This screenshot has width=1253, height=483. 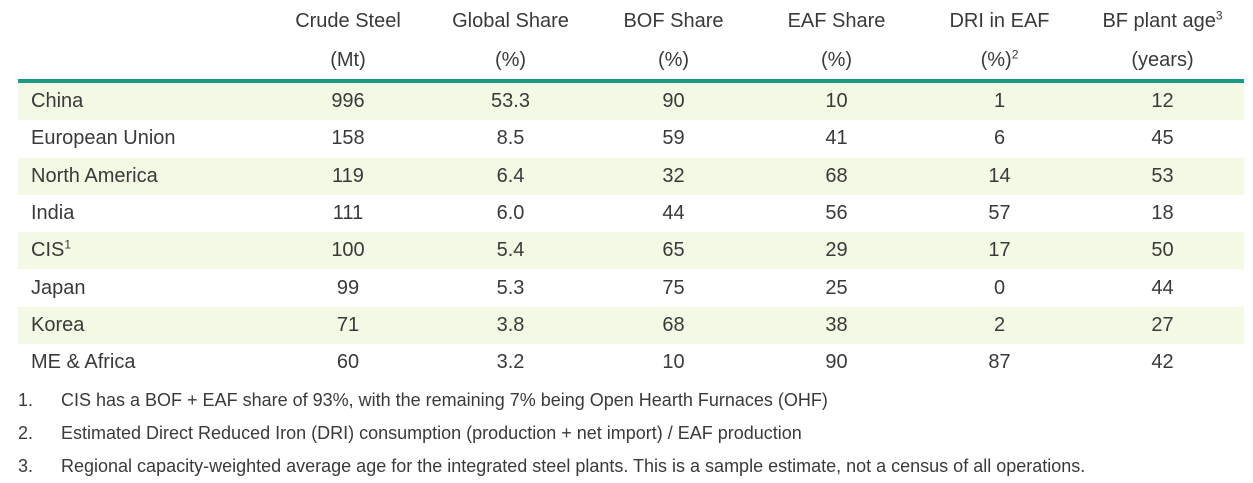 I want to click on value-cell: 3.2, so click(x=510, y=362).